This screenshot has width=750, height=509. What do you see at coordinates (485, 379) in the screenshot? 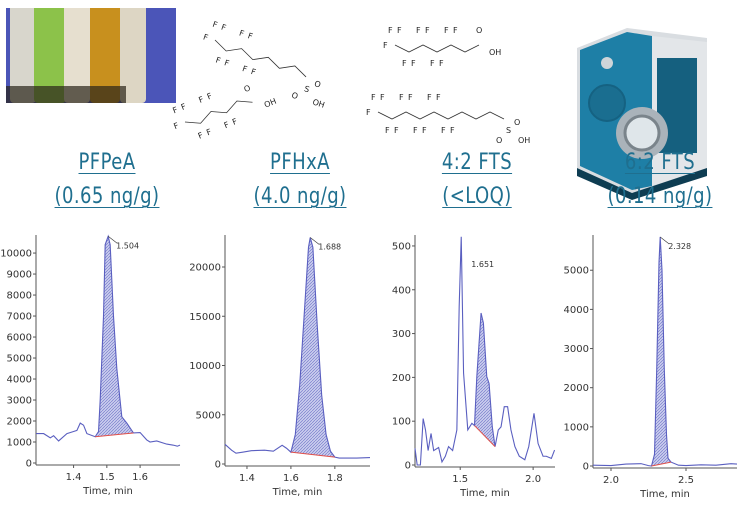
I see `integrated-peak-area` at bounding box center [485, 379].